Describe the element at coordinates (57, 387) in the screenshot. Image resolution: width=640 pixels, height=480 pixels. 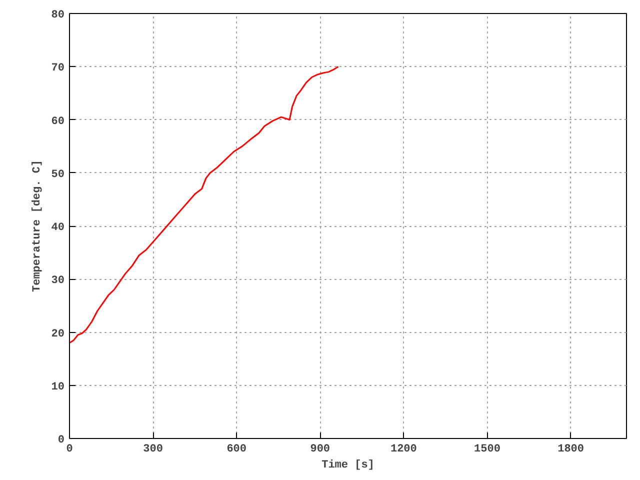
I see `y-tick-label: 10` at that location.